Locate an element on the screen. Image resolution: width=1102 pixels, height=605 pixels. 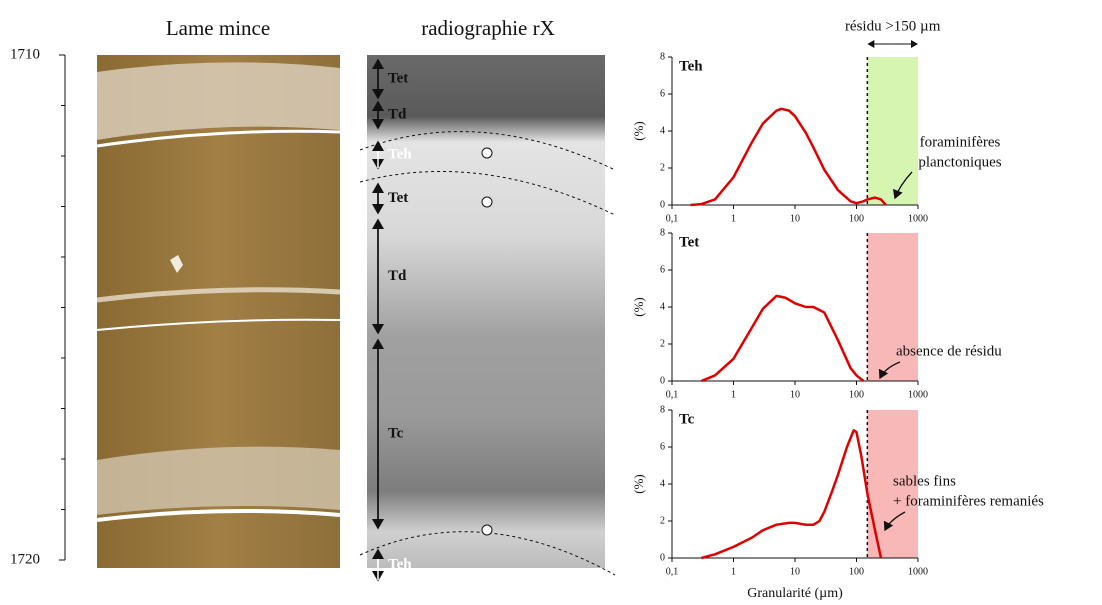
annotation: absence de résidu is located at coordinates (949, 351).